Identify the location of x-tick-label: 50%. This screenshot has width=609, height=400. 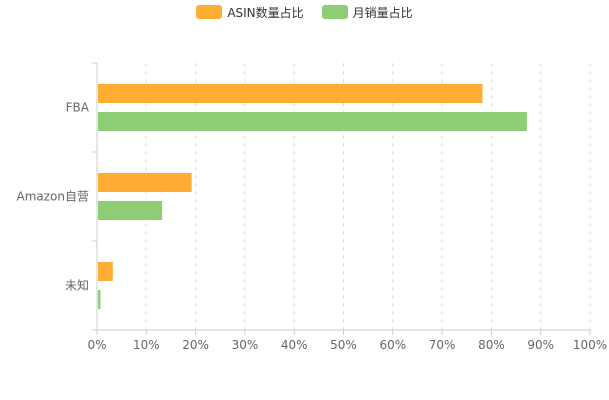
(343, 345).